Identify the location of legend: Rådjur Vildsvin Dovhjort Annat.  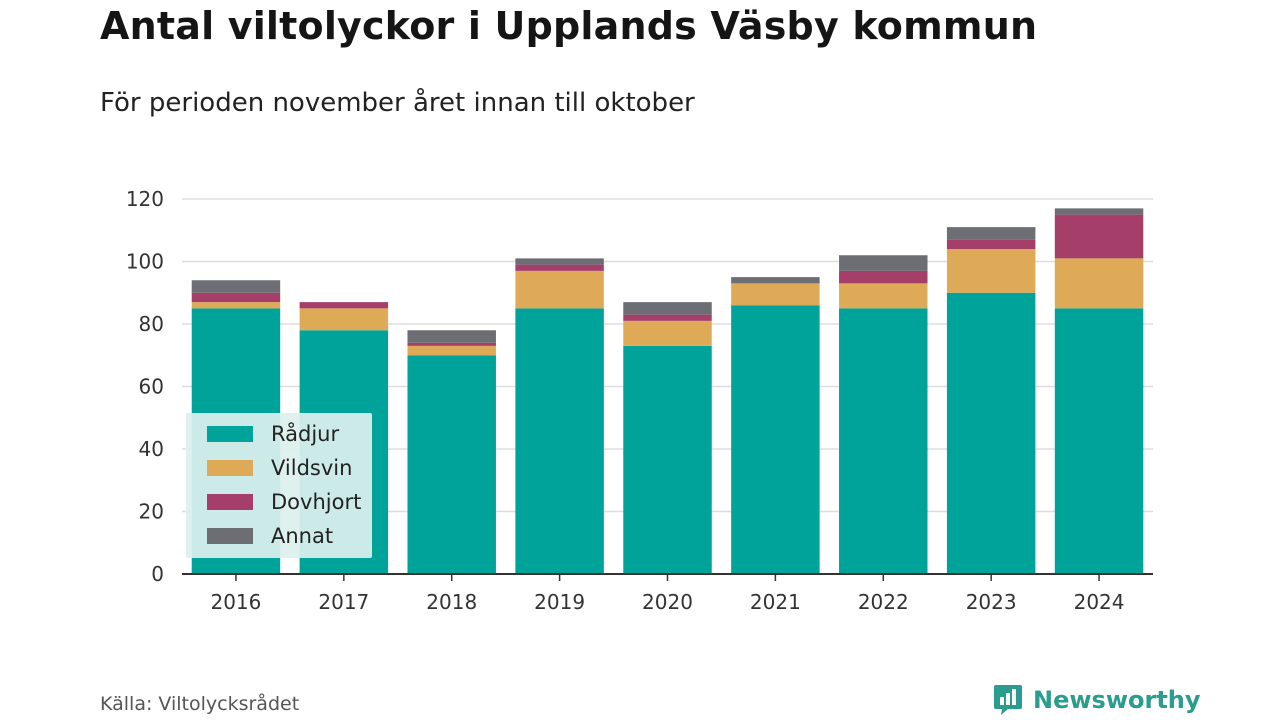
(279, 485).